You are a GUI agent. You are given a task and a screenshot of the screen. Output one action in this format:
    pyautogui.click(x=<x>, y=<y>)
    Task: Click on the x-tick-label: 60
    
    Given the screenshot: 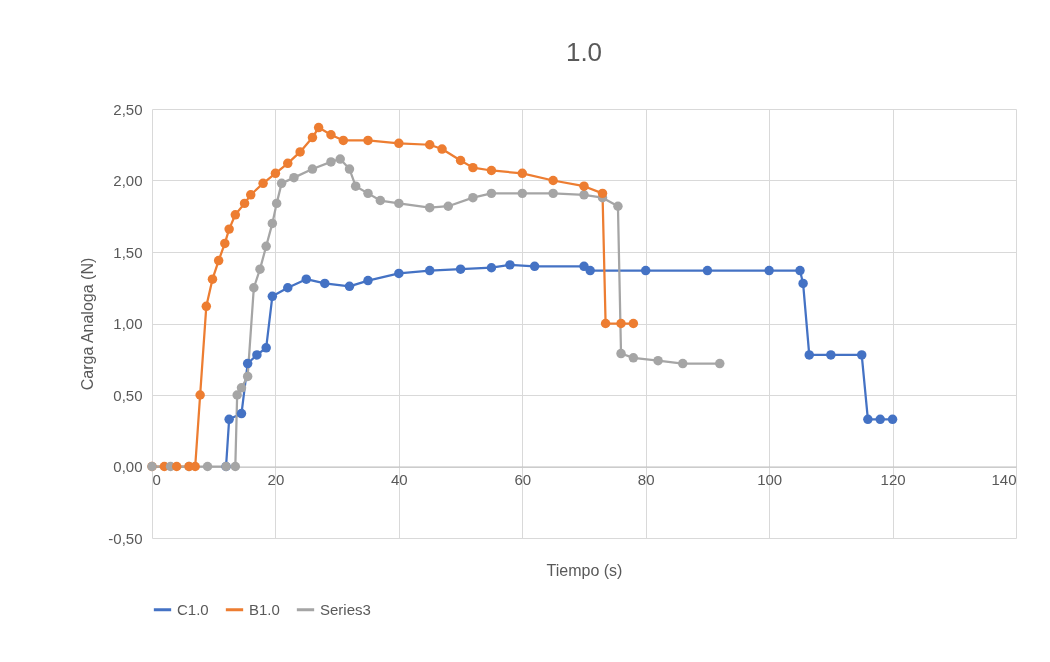 What is the action you would take?
    pyautogui.click(x=523, y=479)
    